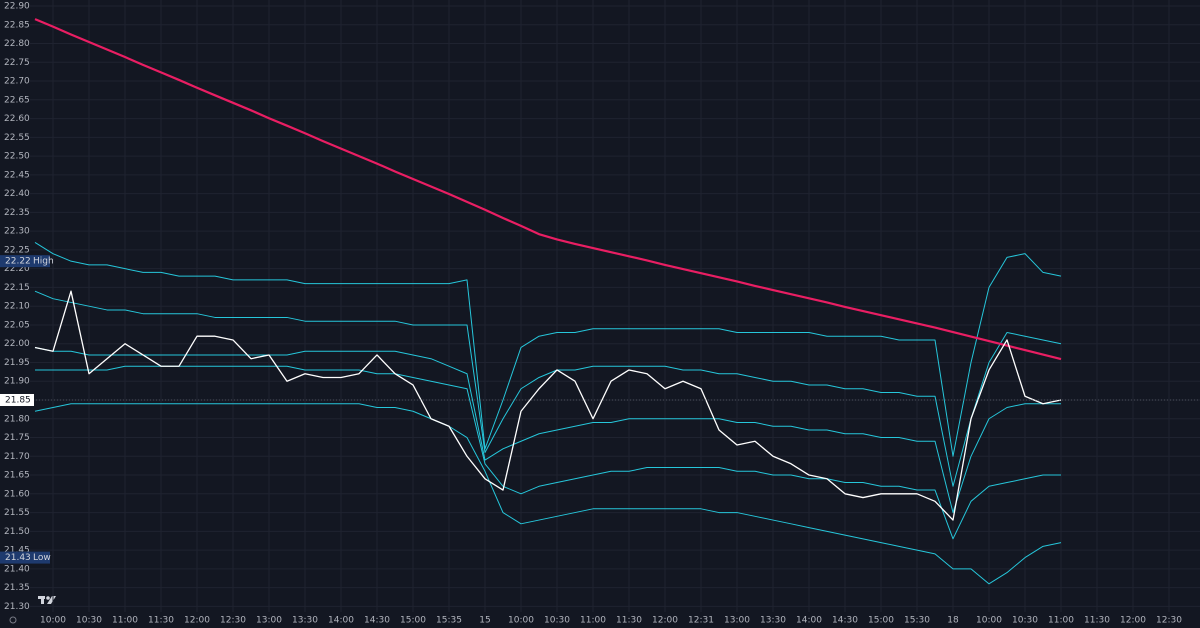 The width and height of the screenshot is (1200, 628). Describe the element at coordinates (17, 532) in the screenshot. I see `y-tick-label: 21.50` at that location.